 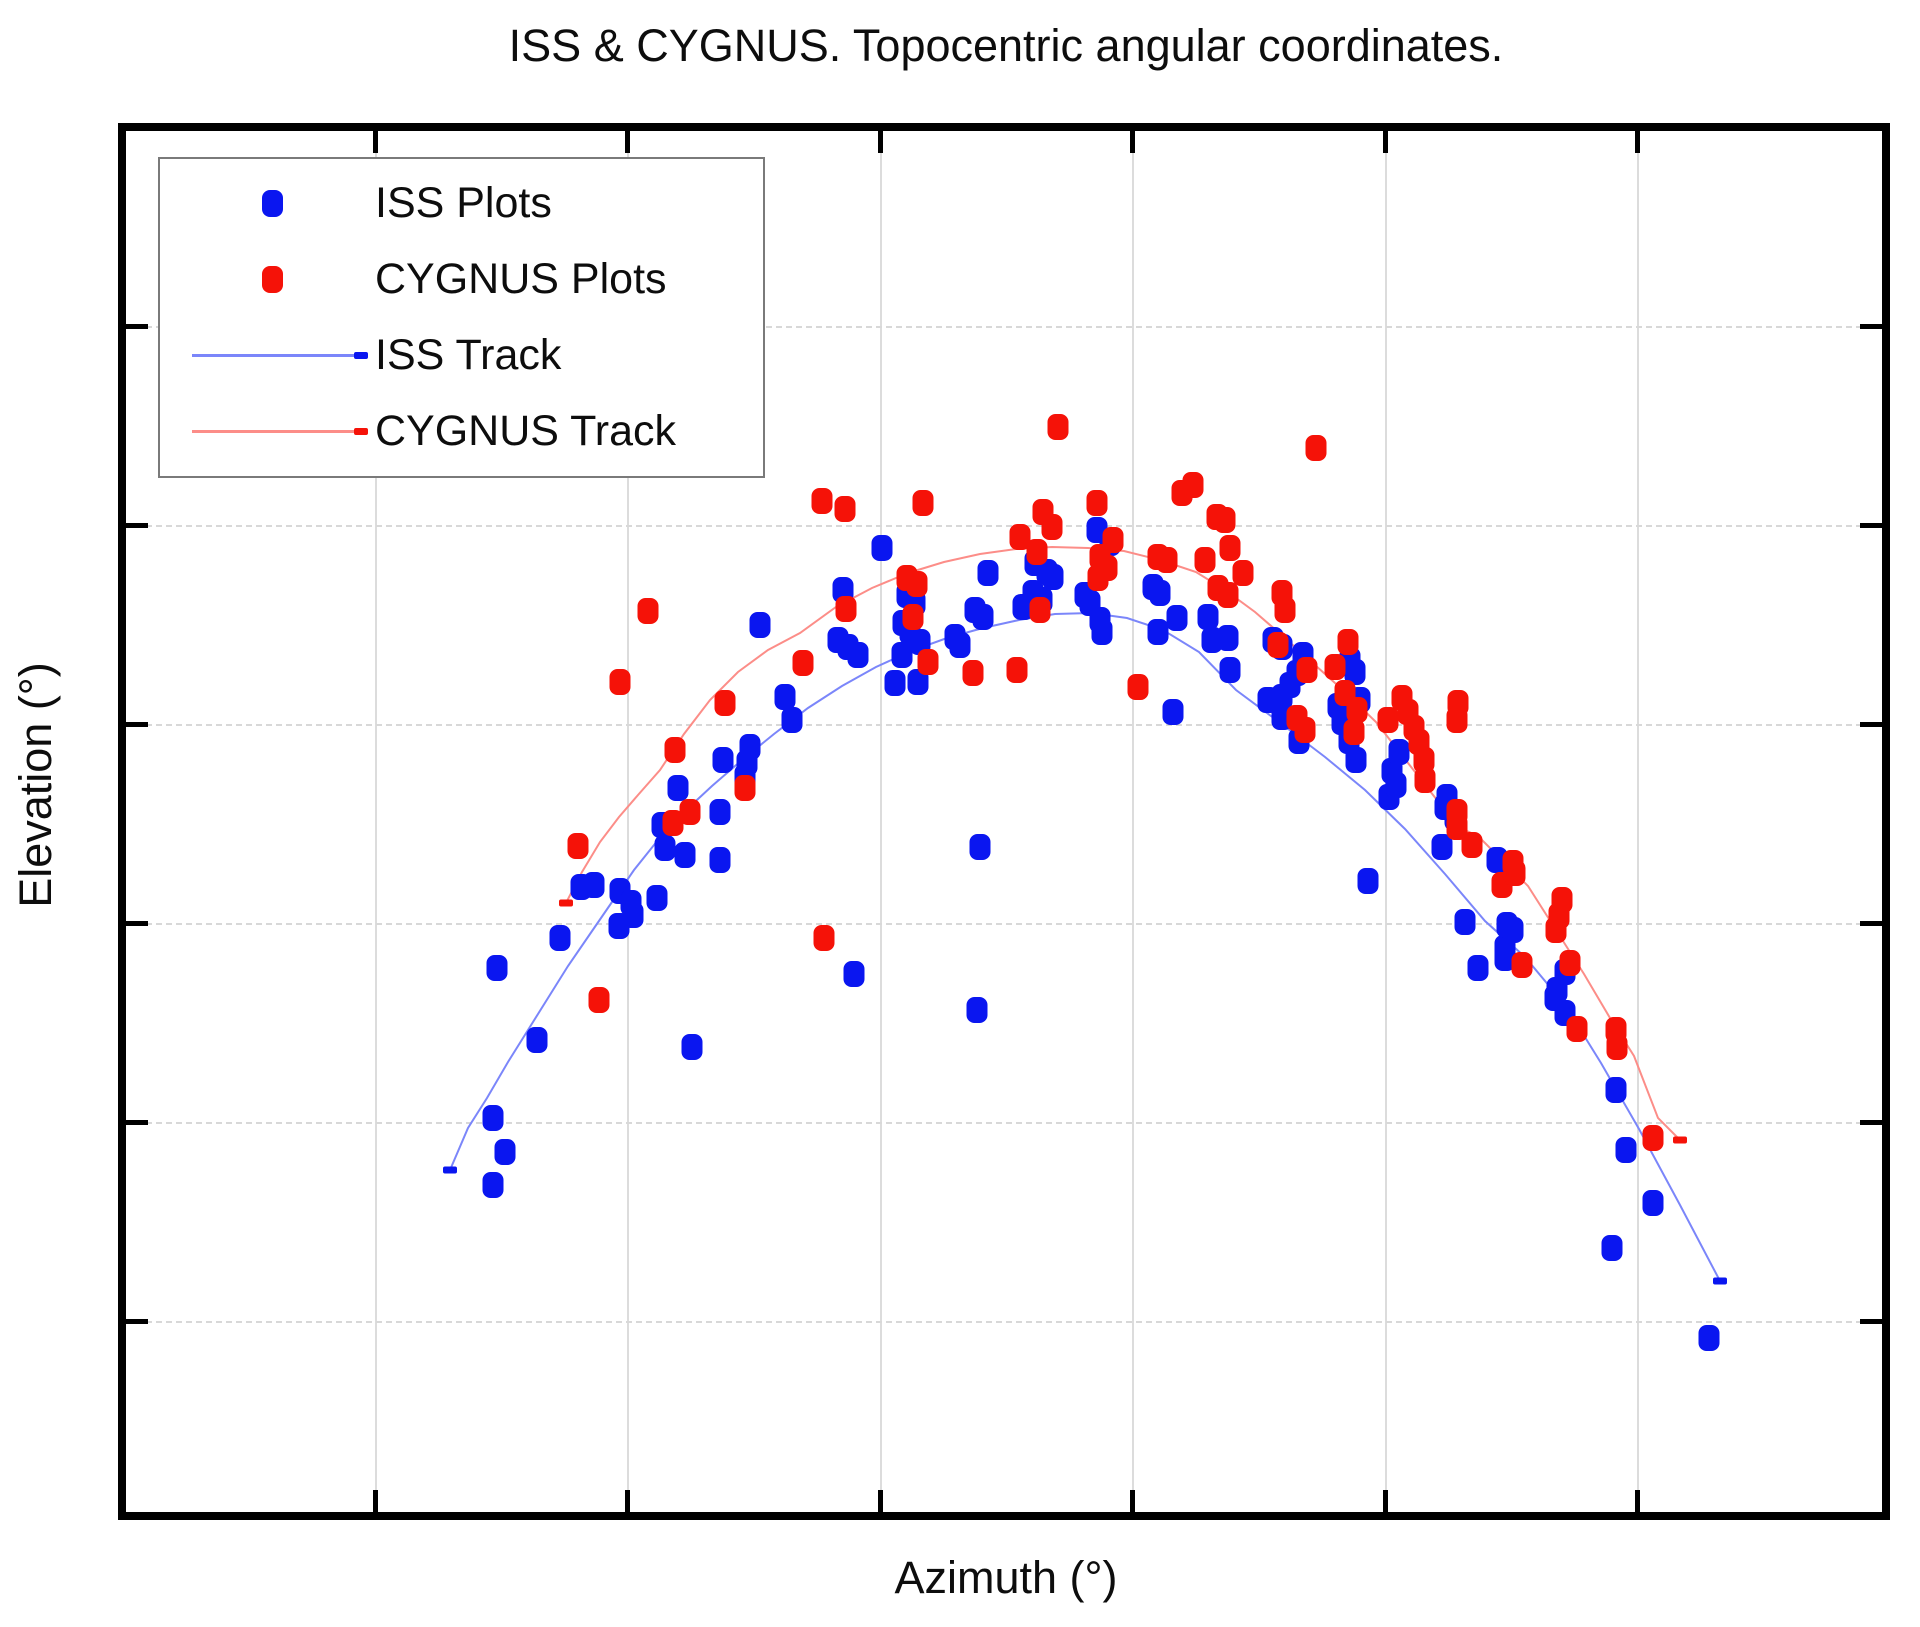 What do you see at coordinates (1006, 1577) in the screenshot?
I see `x-axis-label: Azimuth (°)` at bounding box center [1006, 1577].